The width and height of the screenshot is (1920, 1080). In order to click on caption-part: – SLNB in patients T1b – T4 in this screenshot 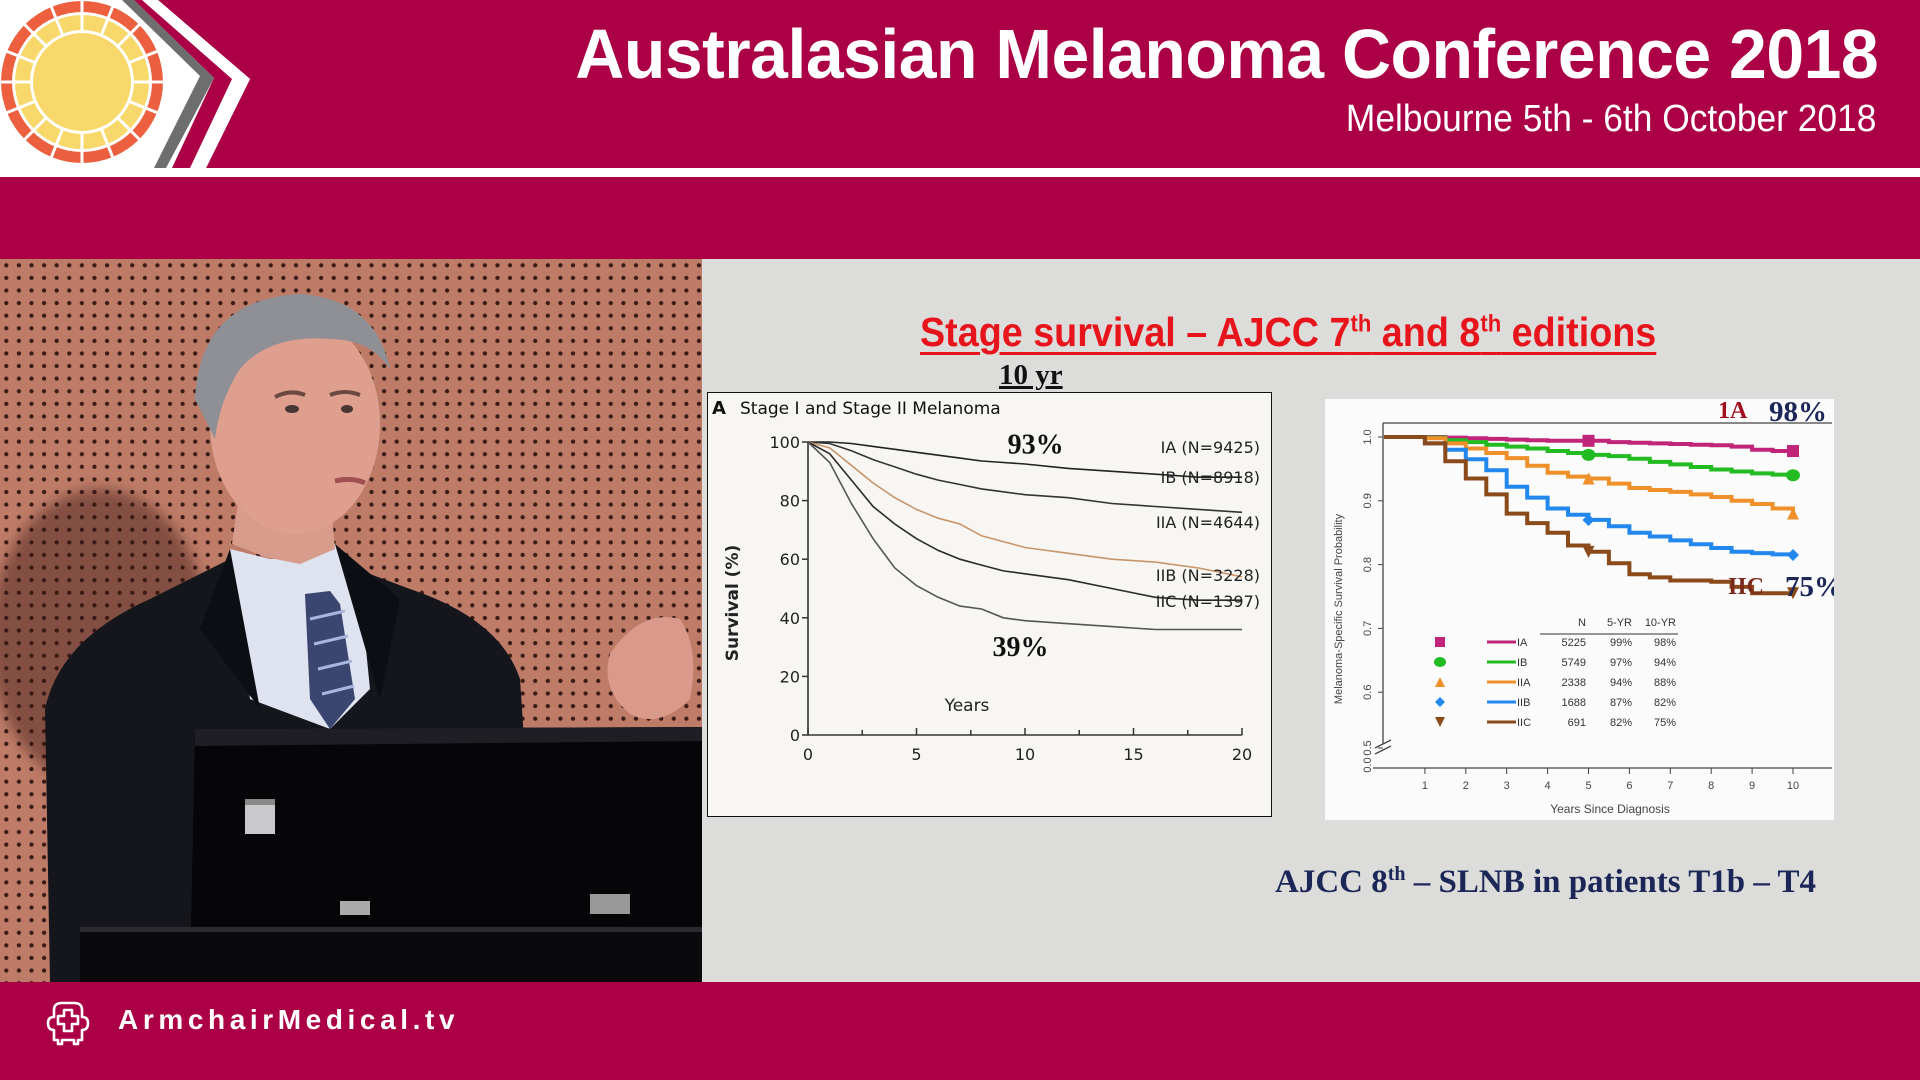, I will do `click(1611, 882)`.